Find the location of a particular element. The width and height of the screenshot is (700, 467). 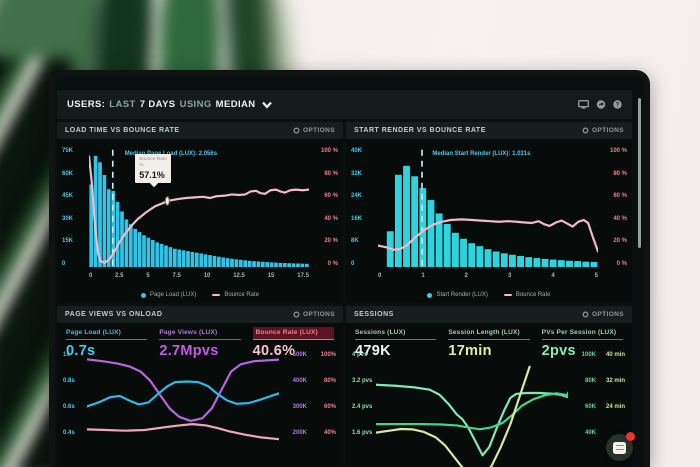

metric-session-length: Session Length (LUX) 17min is located at coordinates (489, 343).